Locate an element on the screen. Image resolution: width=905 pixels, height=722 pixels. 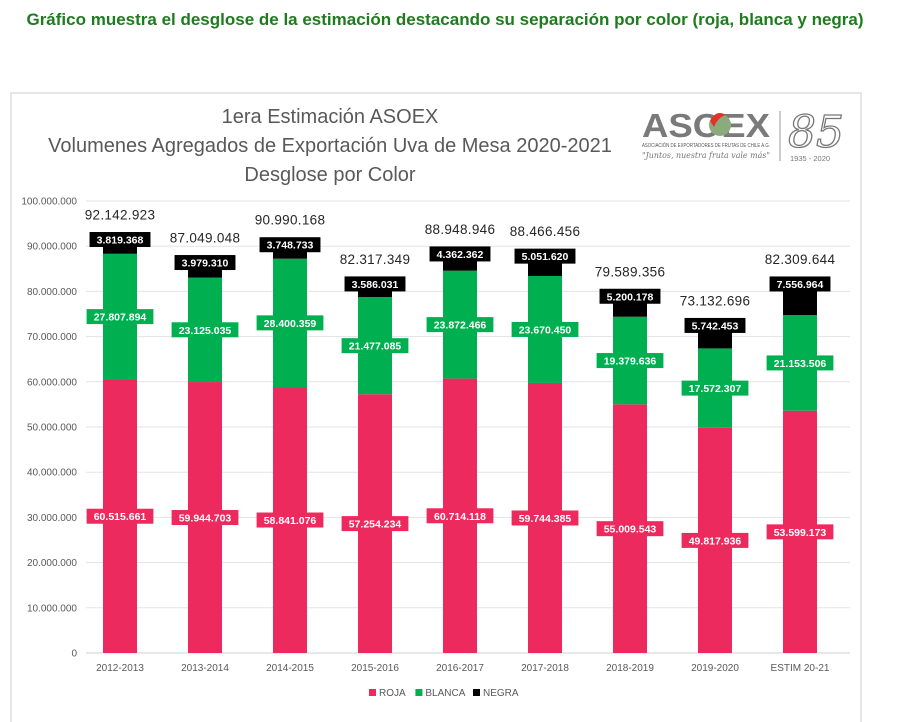
data-label-blanca: 17.572.307 is located at coordinates (715, 389).